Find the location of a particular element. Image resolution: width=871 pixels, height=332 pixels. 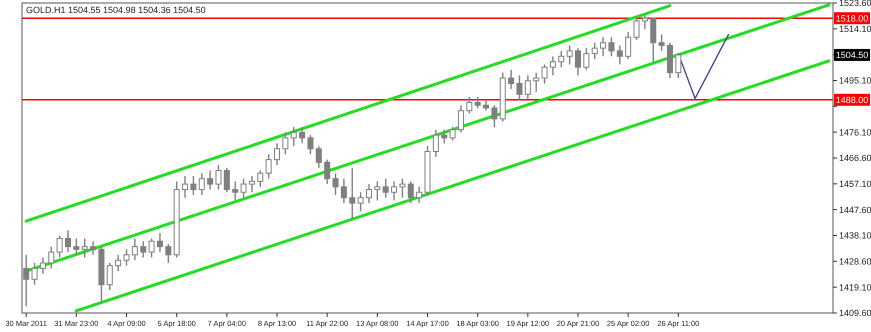

y-tick-label: 1457.10 is located at coordinates (855, 183).